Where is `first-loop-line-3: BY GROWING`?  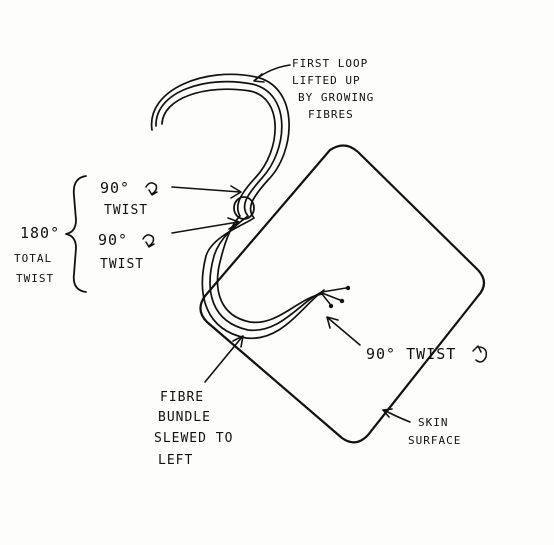
first-loop-line-3: BY GROWING is located at coordinates (336, 97).